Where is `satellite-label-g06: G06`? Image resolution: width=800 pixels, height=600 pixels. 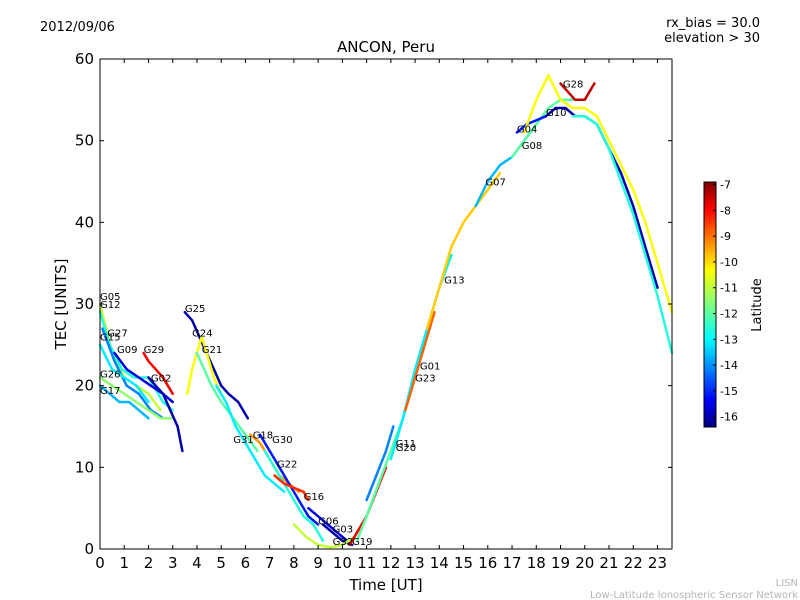 satellite-label-g06: G06 is located at coordinates (328, 521).